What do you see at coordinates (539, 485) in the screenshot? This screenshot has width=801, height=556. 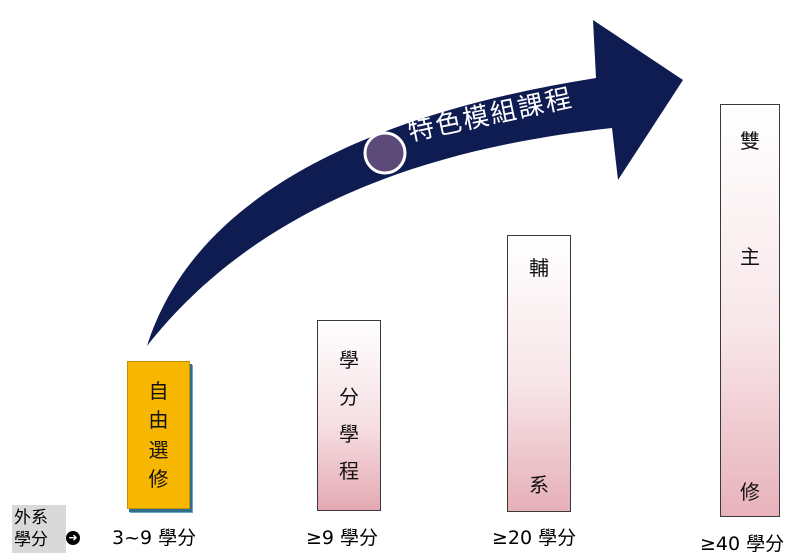 I see `bar-char: 系` at bounding box center [539, 485].